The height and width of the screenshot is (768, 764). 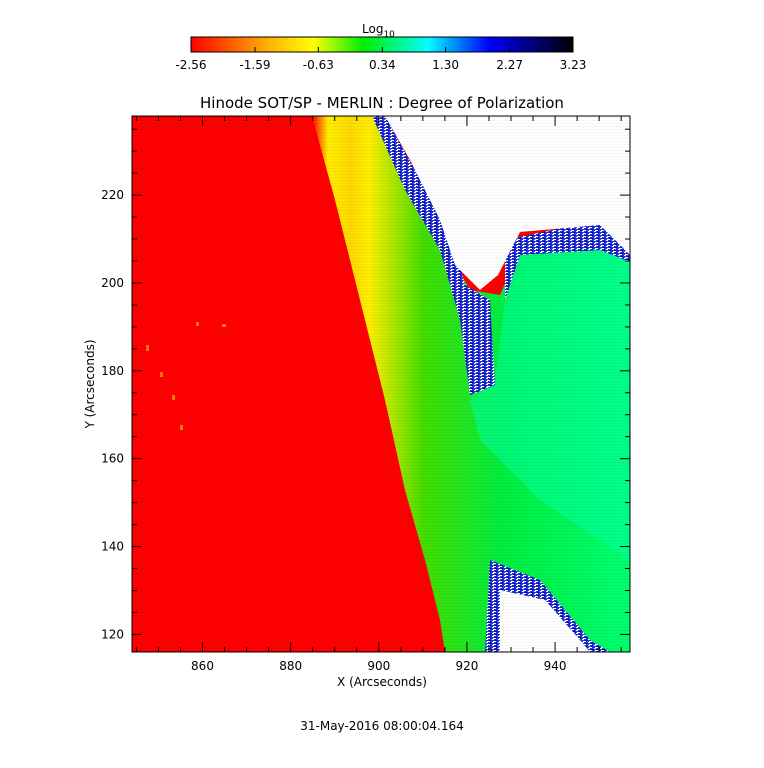 What do you see at coordinates (202, 666) in the screenshot?
I see `x-tick-label: 860` at bounding box center [202, 666].